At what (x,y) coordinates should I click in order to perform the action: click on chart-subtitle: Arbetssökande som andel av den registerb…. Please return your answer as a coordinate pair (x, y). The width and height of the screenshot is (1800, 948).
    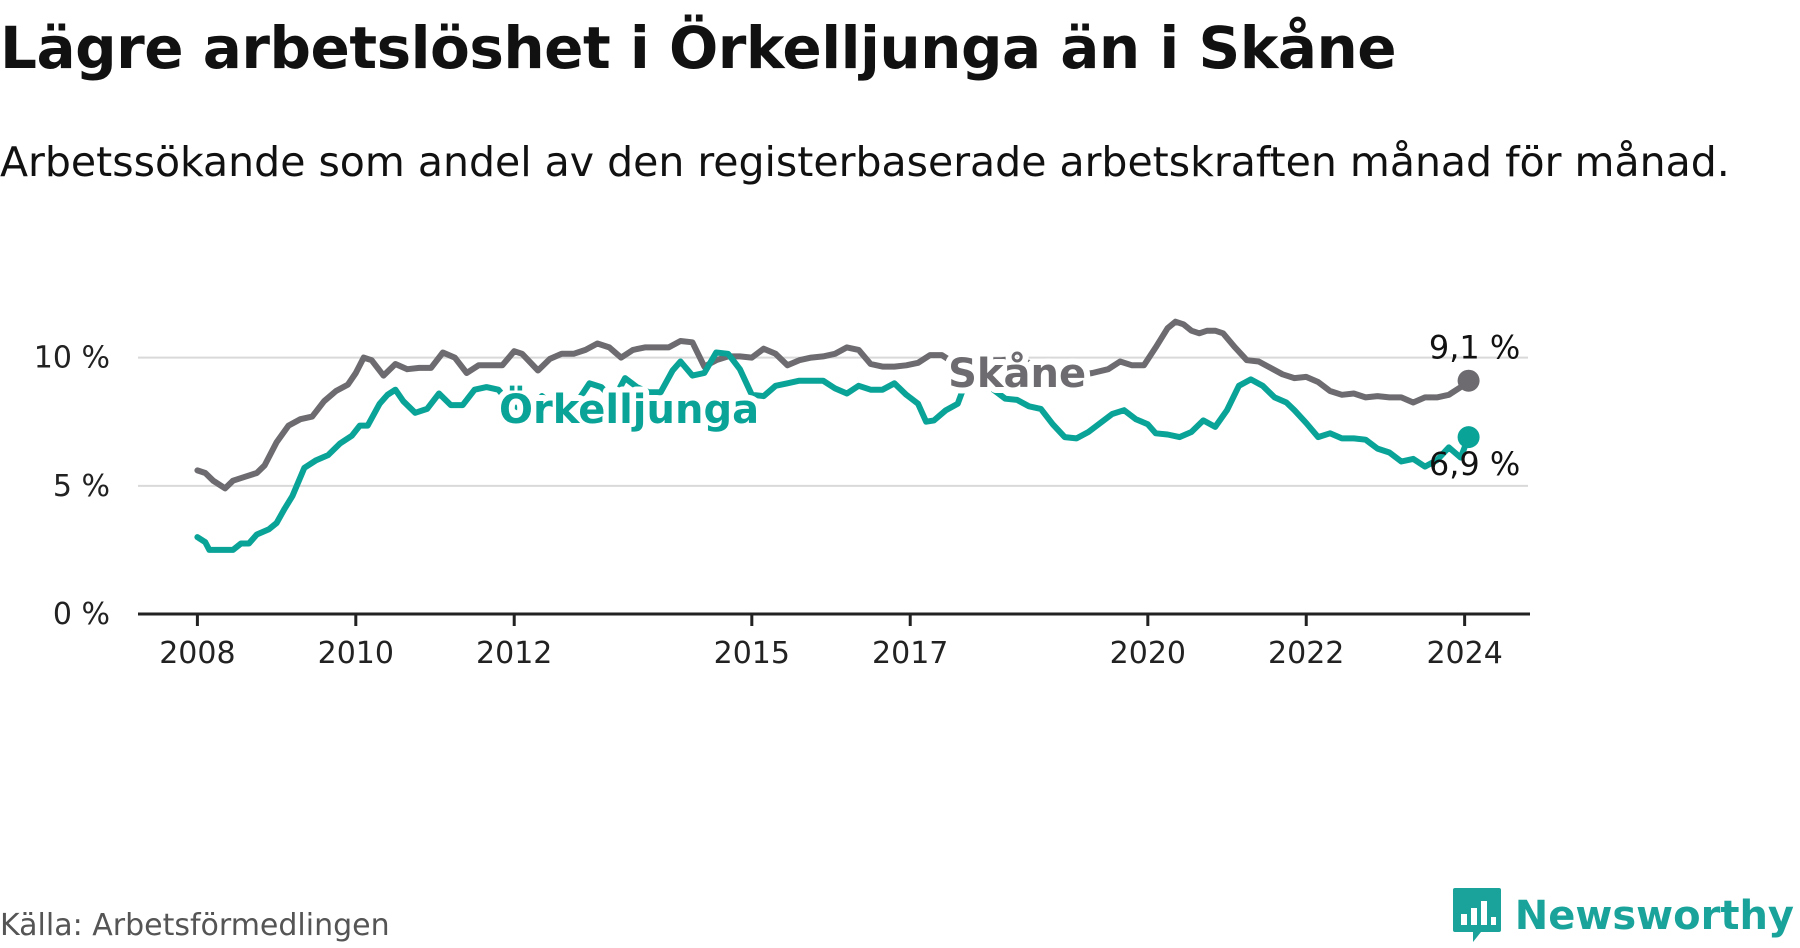
    Looking at the image, I should click on (865, 162).